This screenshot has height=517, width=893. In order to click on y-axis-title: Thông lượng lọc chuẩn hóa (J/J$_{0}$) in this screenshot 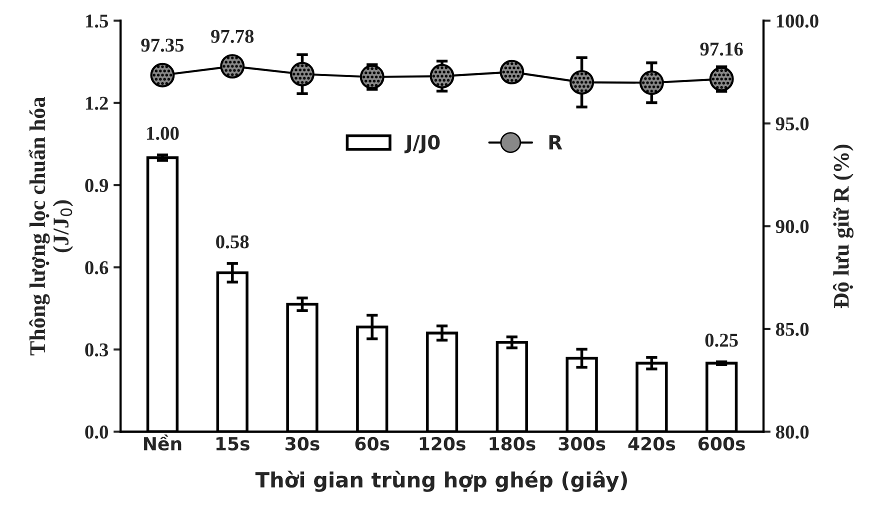, I will do `click(51, 226)`.